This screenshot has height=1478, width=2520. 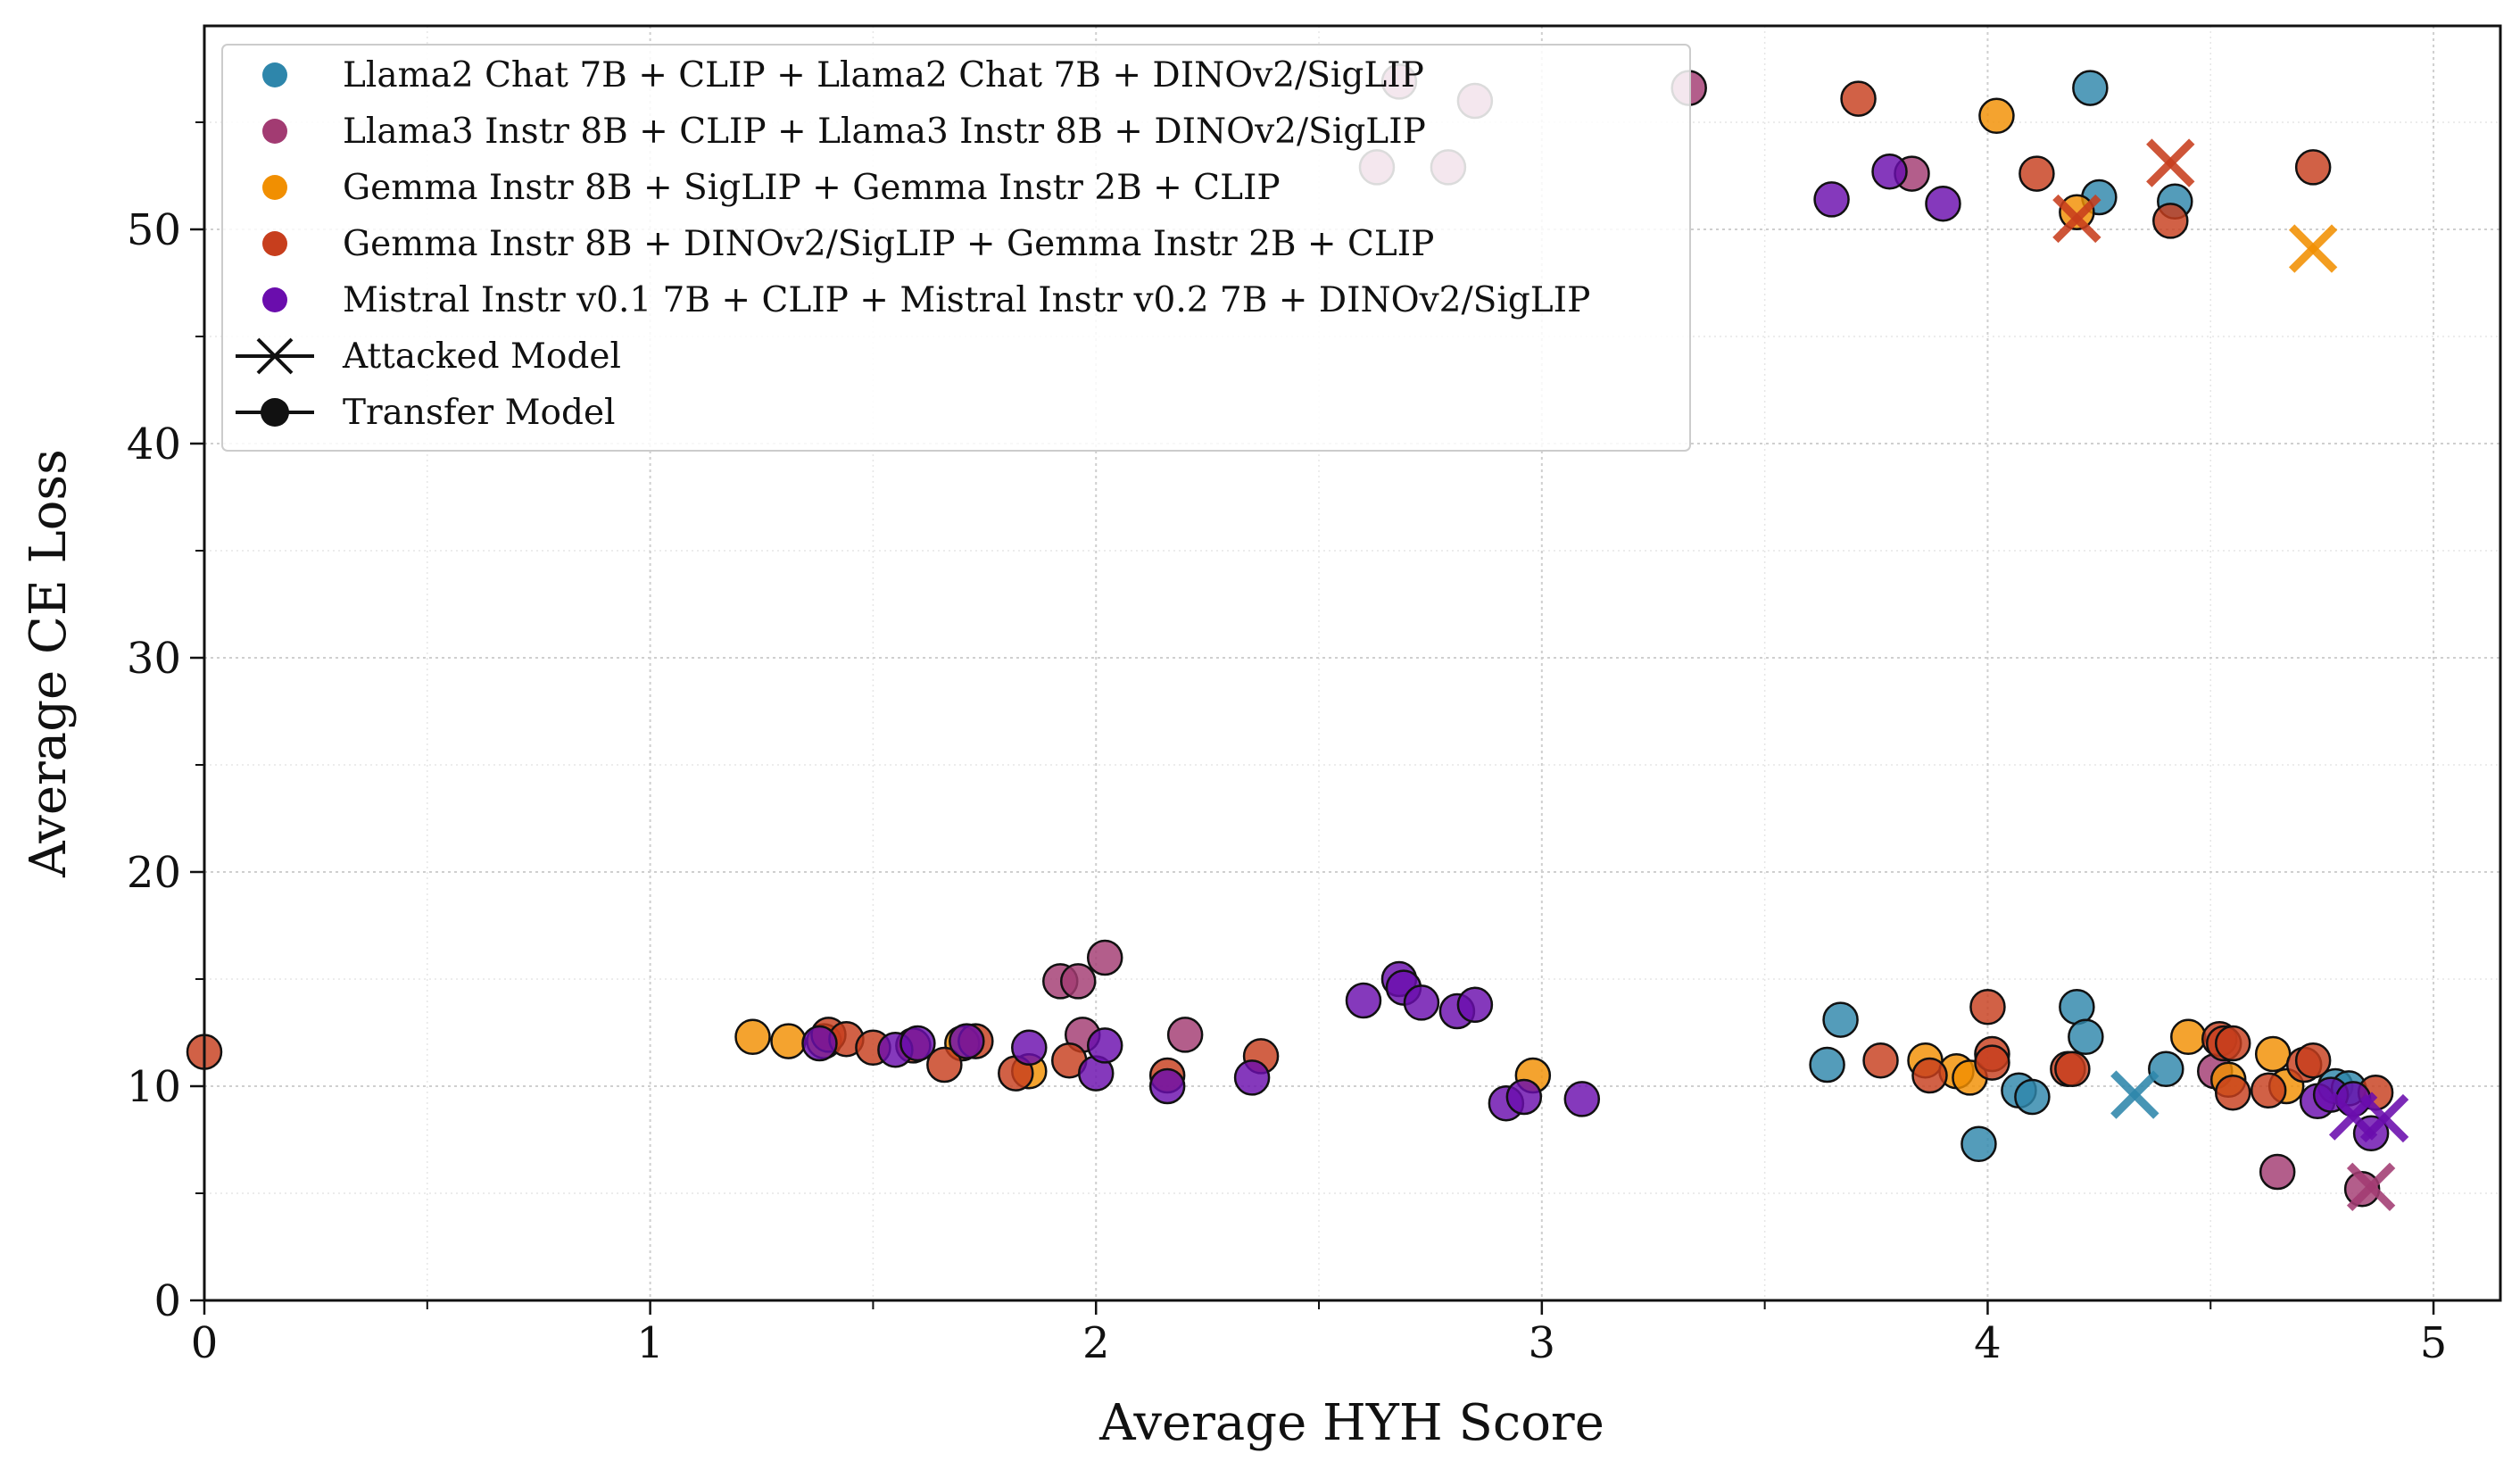 I want to click on x-tick-label: 3, so click(x=1542, y=1343).